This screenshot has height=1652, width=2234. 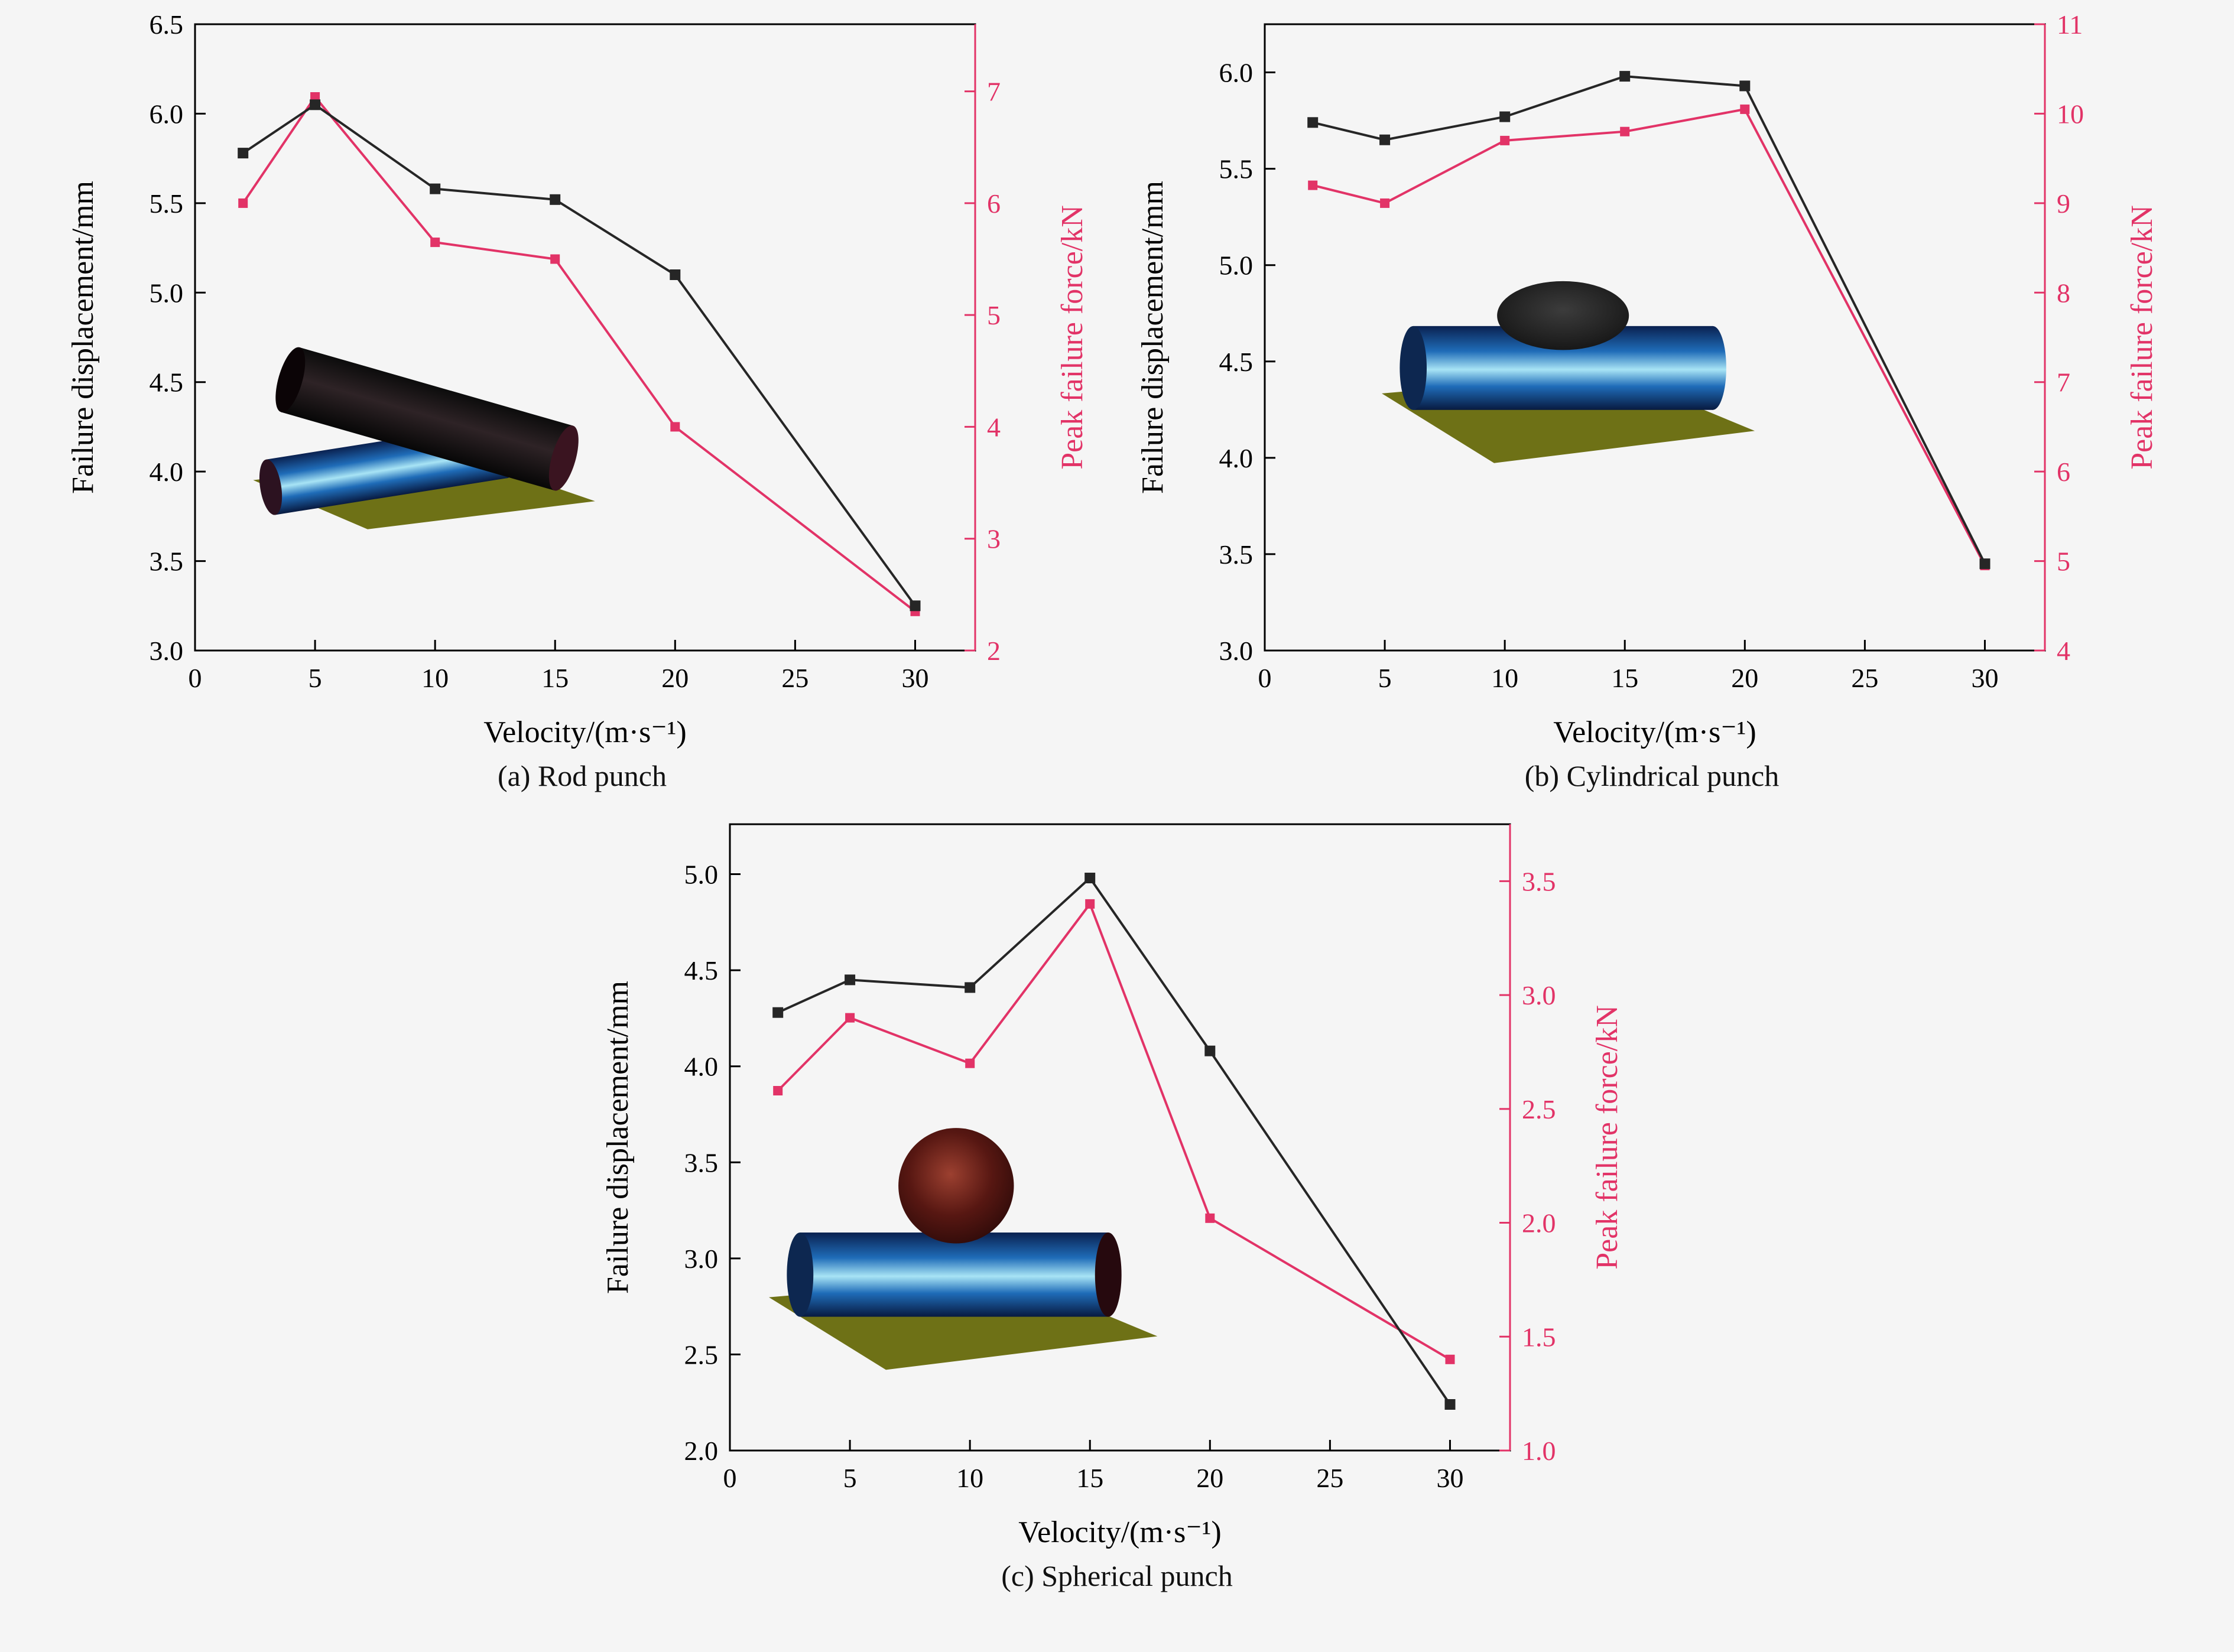 What do you see at coordinates (167, 24) in the screenshot?
I see `svg-text: 6.5` at bounding box center [167, 24].